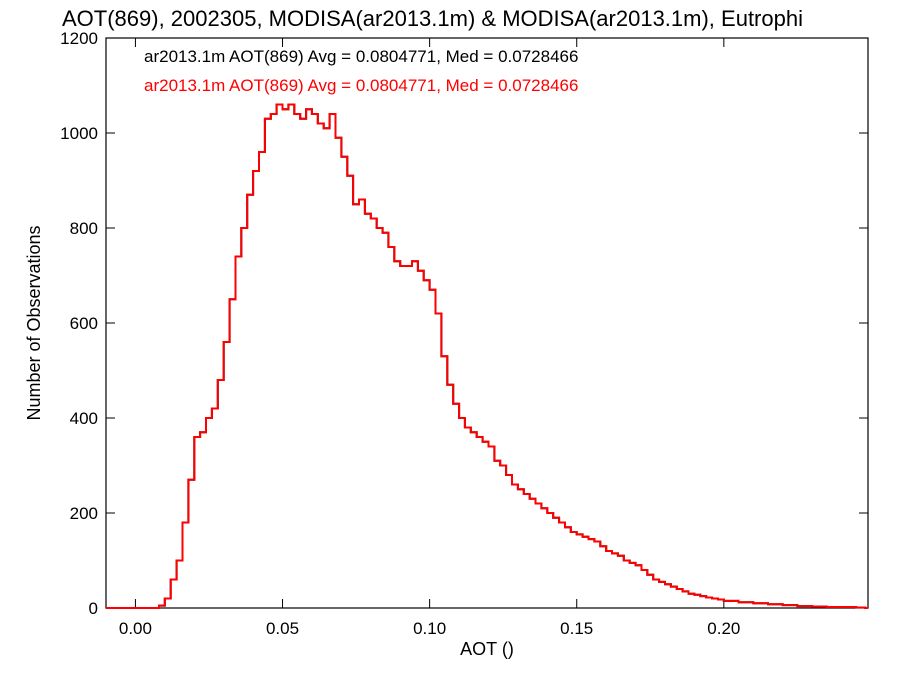 This screenshot has width=900, height=675. I want to click on y-tick-label: 600, so click(84, 323).